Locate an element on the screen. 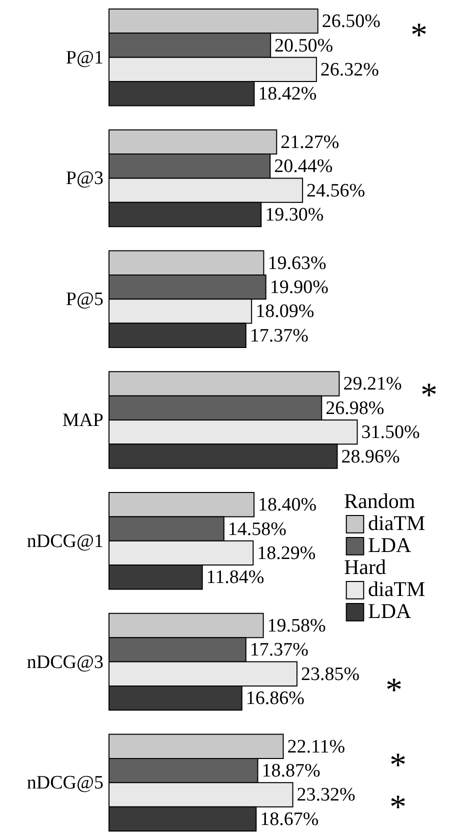 This screenshot has height=832, width=456. data-label: 18.42% is located at coordinates (287, 94).